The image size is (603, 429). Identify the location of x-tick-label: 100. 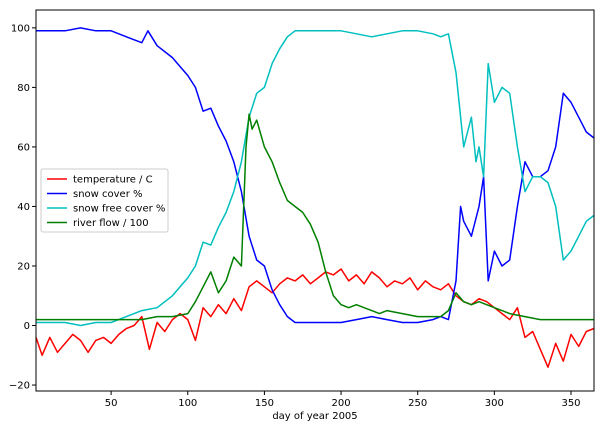
(187, 403).